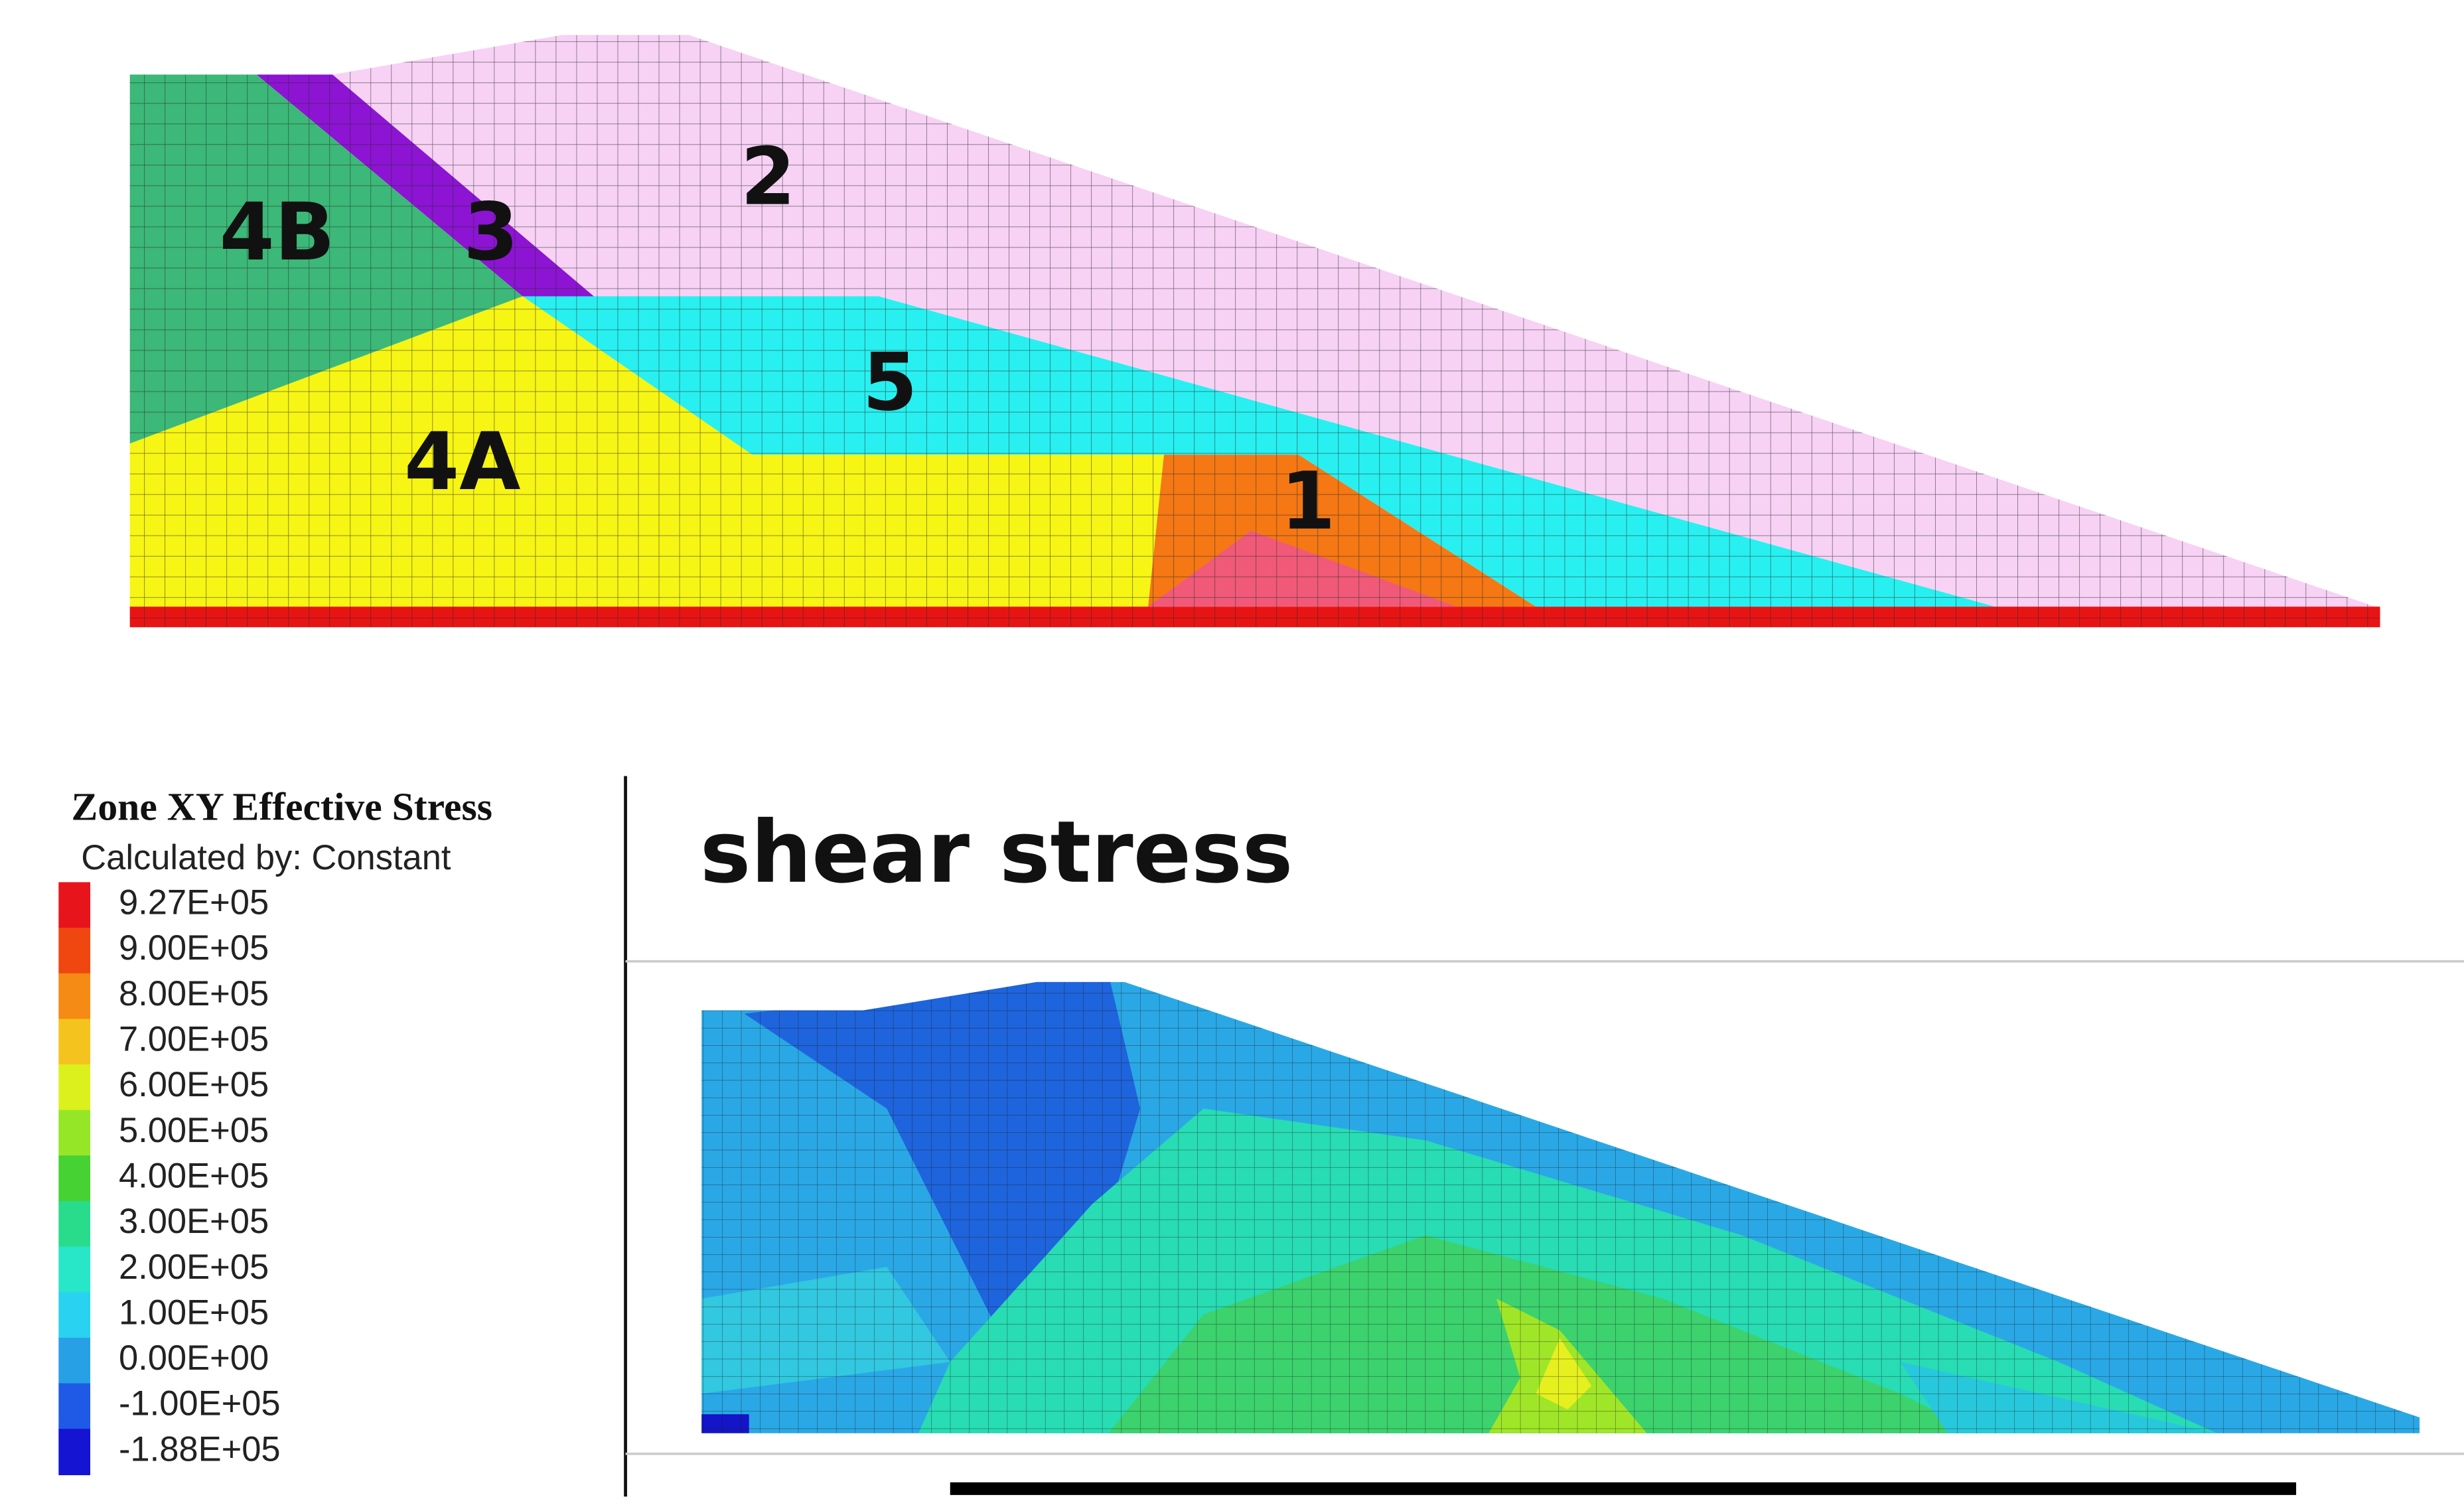  I want to click on zone-label: 4B, so click(277, 232).